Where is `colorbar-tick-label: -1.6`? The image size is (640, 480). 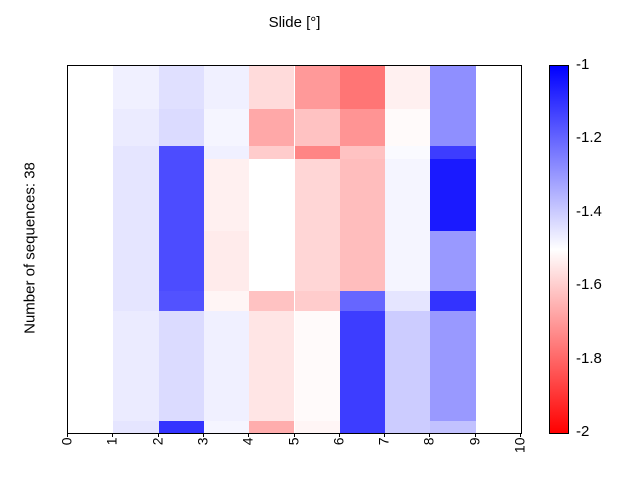 colorbar-tick-label: -1.6 is located at coordinates (589, 285).